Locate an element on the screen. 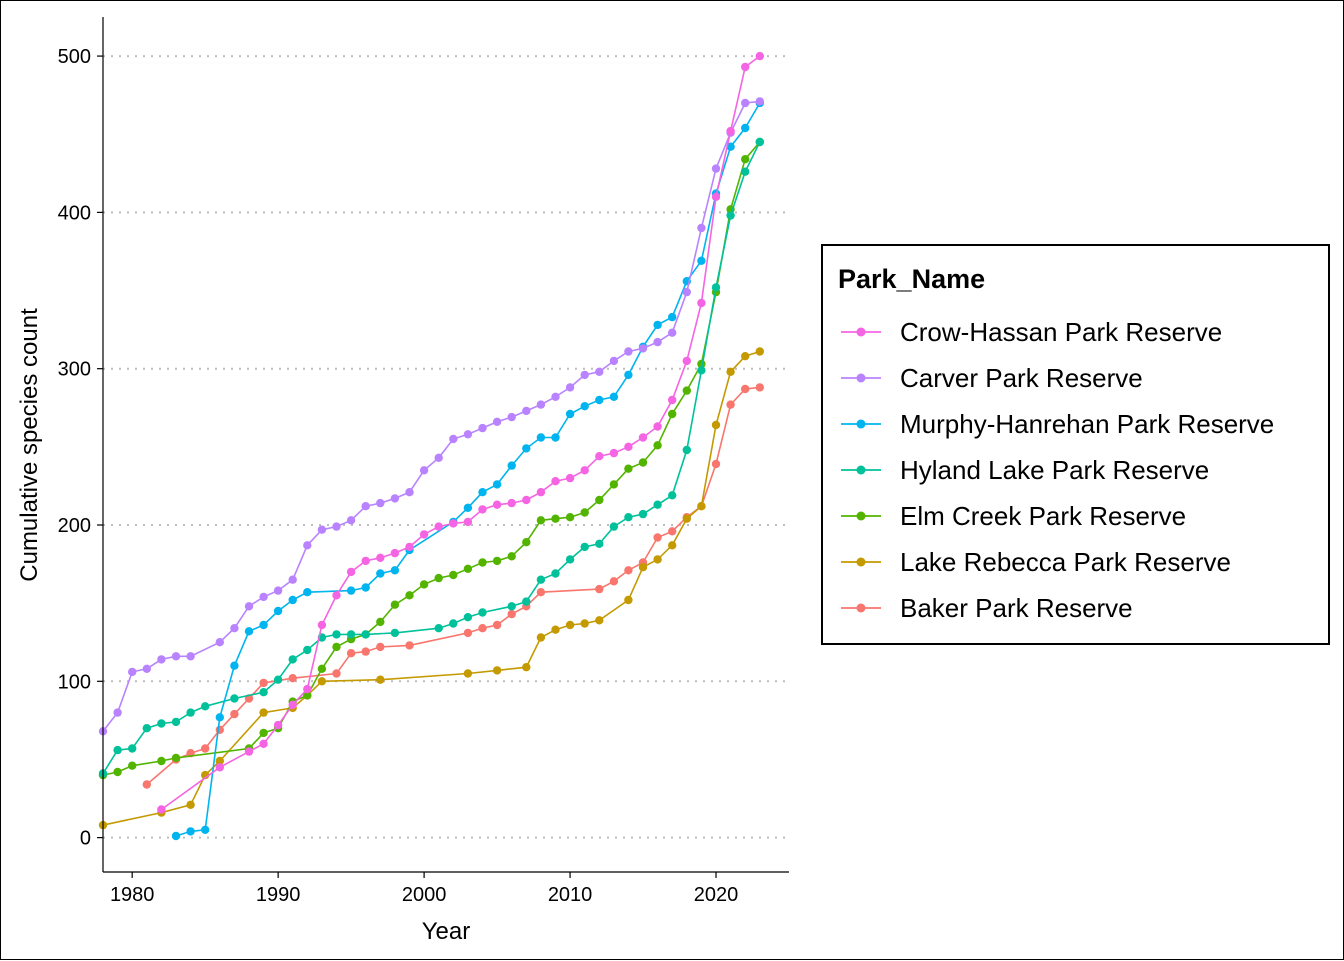 The width and height of the screenshot is (1344, 961). legend-item: Baker Park Reserve is located at coordinates (987, 608).